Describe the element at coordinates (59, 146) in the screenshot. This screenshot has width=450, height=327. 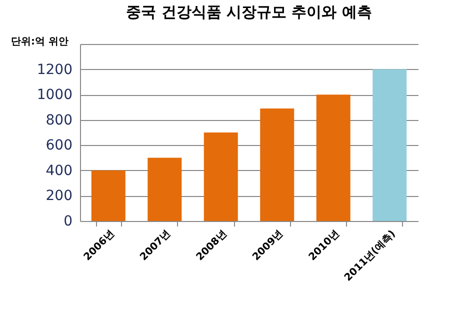
I see `y-tick-label: 600` at that location.